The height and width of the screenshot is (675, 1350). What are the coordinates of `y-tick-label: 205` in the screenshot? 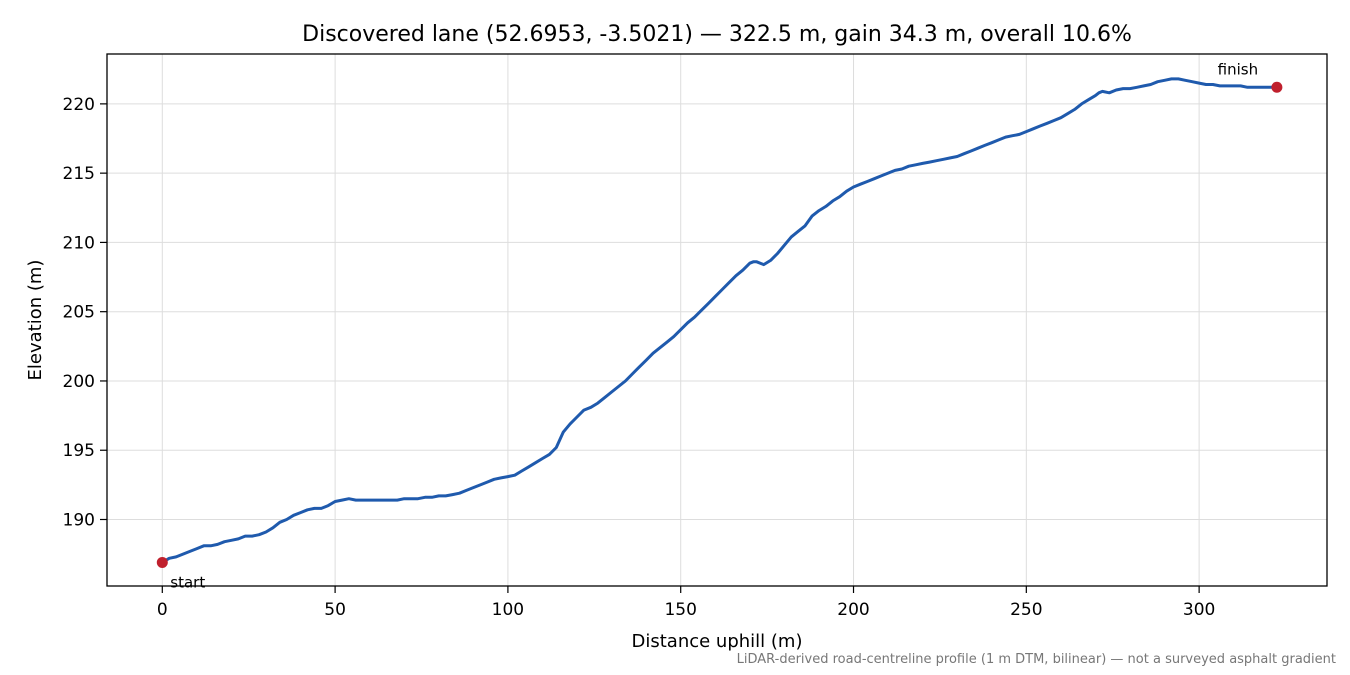 It's located at (79, 313).